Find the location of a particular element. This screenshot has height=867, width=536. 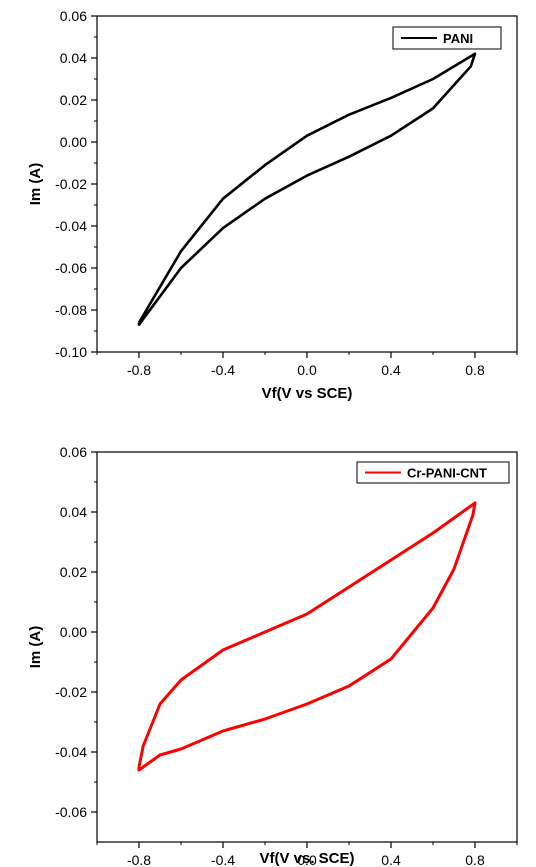

legend-label: Cr-PANI-CNT is located at coordinates (447, 473).